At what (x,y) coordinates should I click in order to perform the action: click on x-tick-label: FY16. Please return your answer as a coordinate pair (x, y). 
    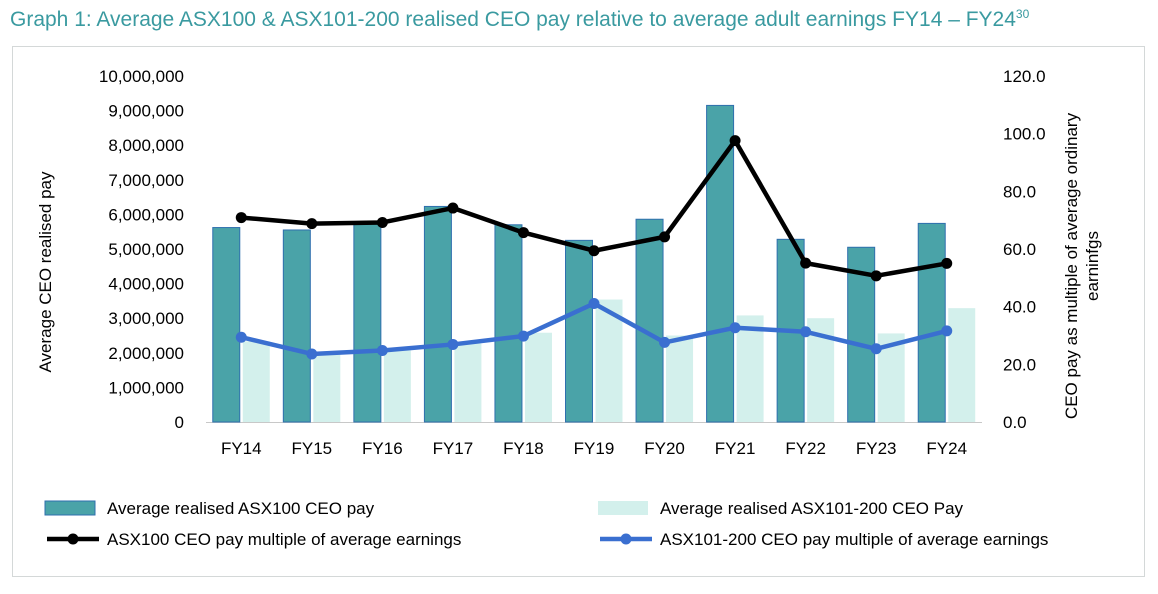
    Looking at the image, I should click on (382, 448).